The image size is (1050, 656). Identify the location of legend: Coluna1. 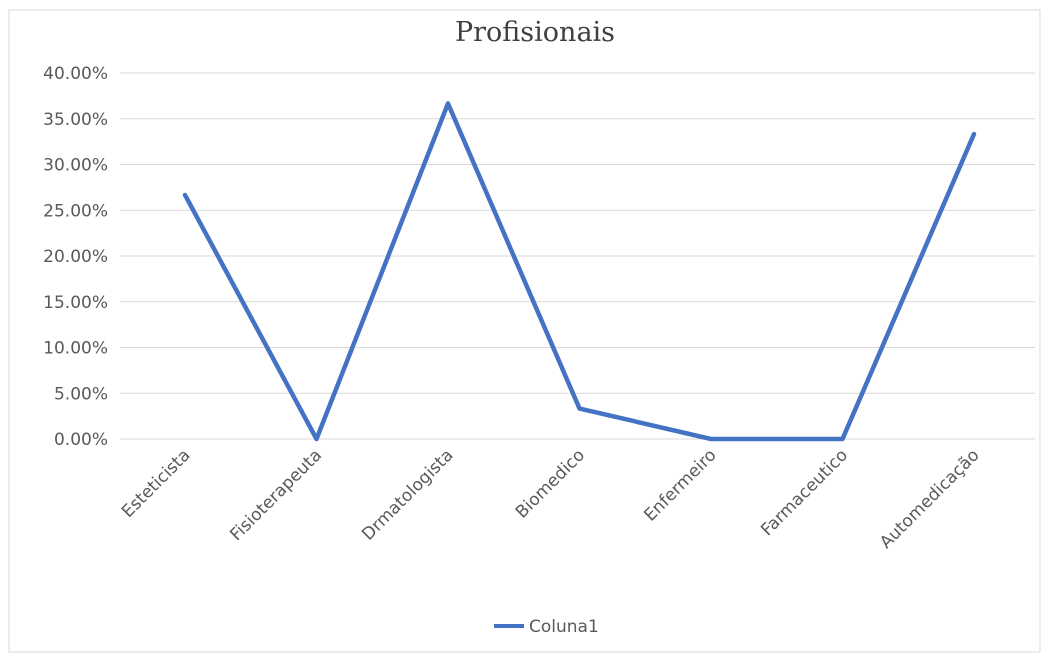
(546, 627).